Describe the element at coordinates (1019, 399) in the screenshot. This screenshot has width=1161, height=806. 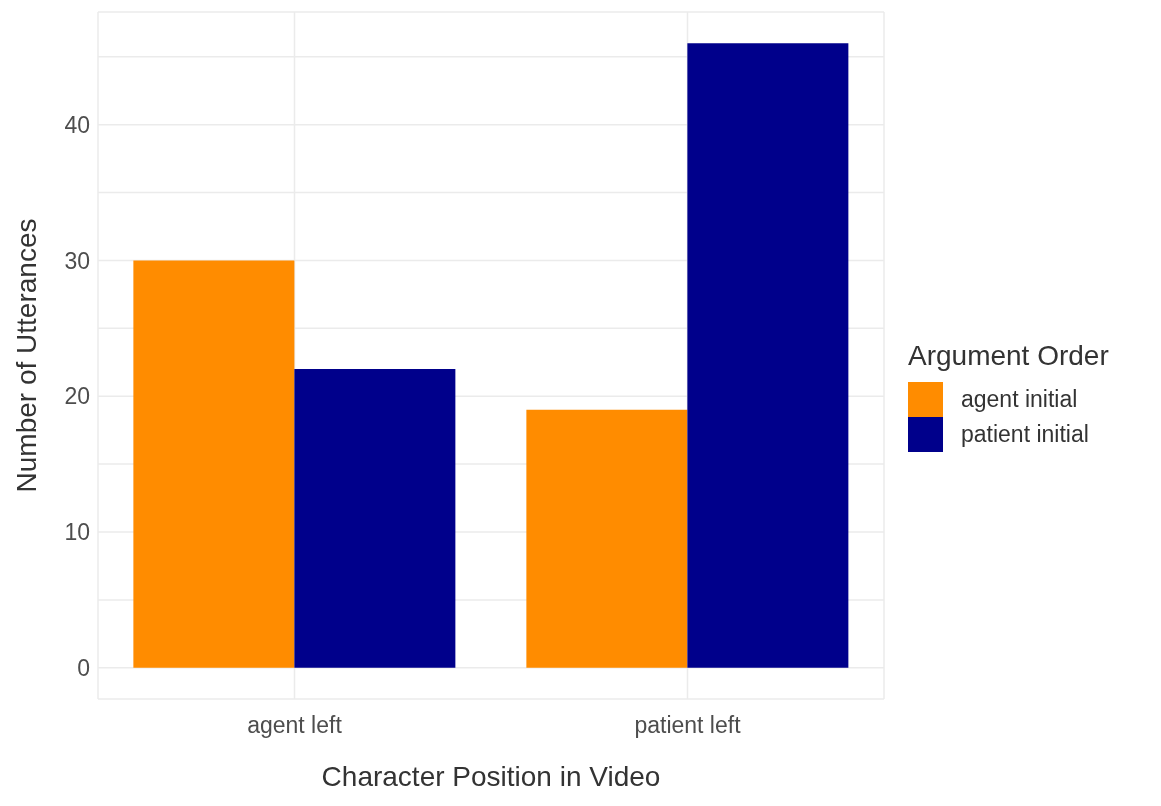
I see `legend-label: agent initial` at that location.